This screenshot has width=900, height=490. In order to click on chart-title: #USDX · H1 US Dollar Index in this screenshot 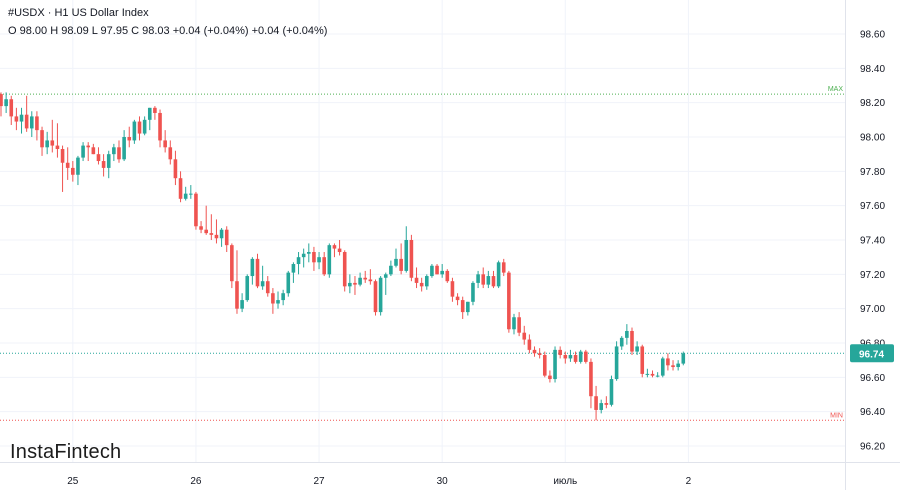, I will do `click(78, 13)`.